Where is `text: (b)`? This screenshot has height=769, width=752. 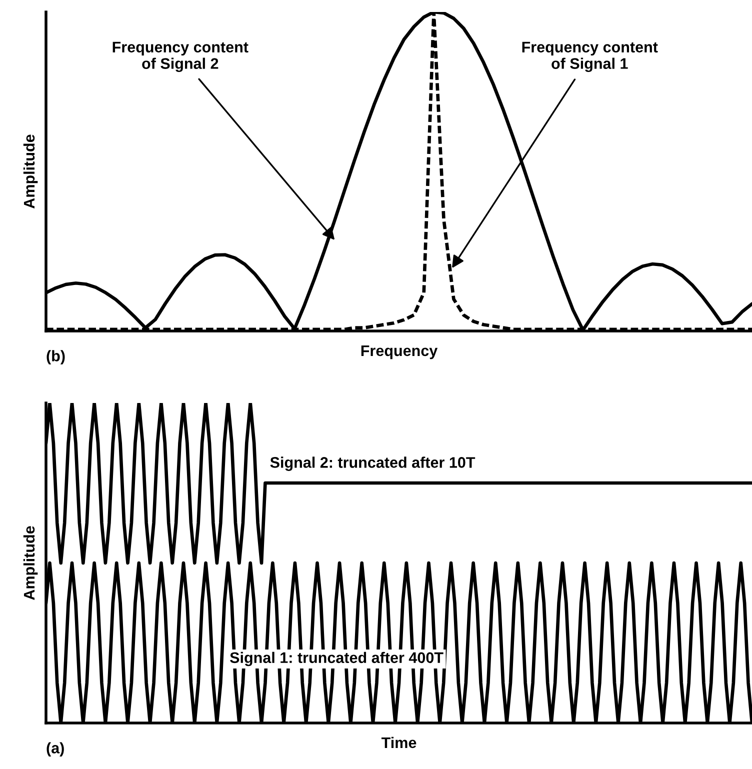
text: (b) is located at coordinates (55, 357).